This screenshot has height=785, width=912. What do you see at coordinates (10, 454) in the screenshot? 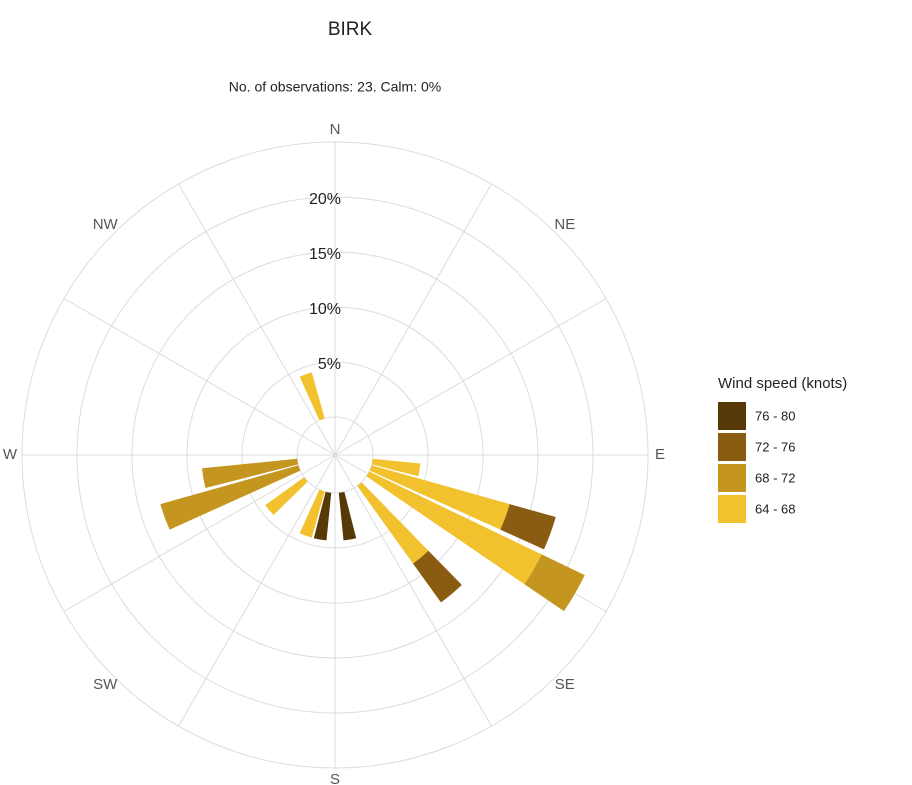
I see `compass-label: W` at bounding box center [10, 454].